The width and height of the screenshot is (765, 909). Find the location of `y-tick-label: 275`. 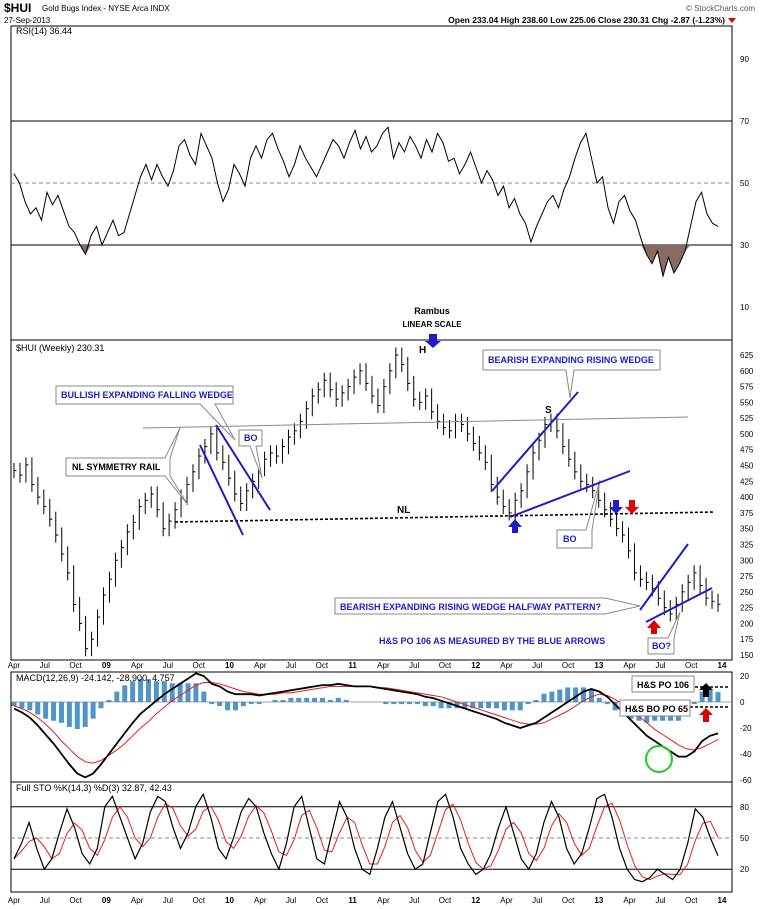

y-tick-label: 275 is located at coordinates (747, 576).